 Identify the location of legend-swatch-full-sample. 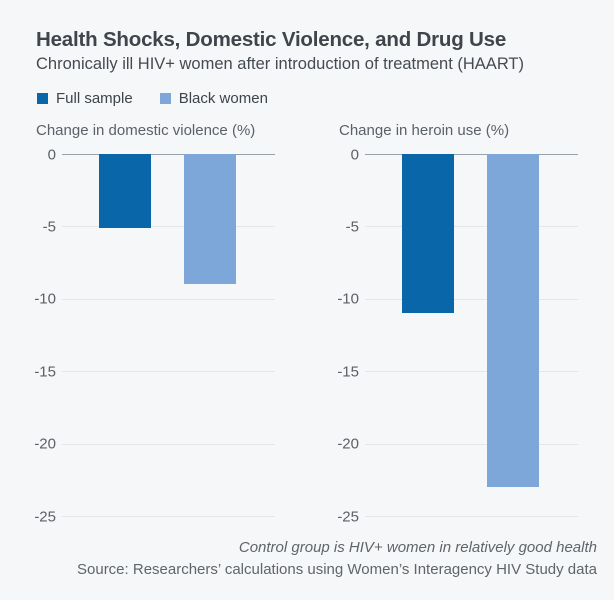
(42, 98).